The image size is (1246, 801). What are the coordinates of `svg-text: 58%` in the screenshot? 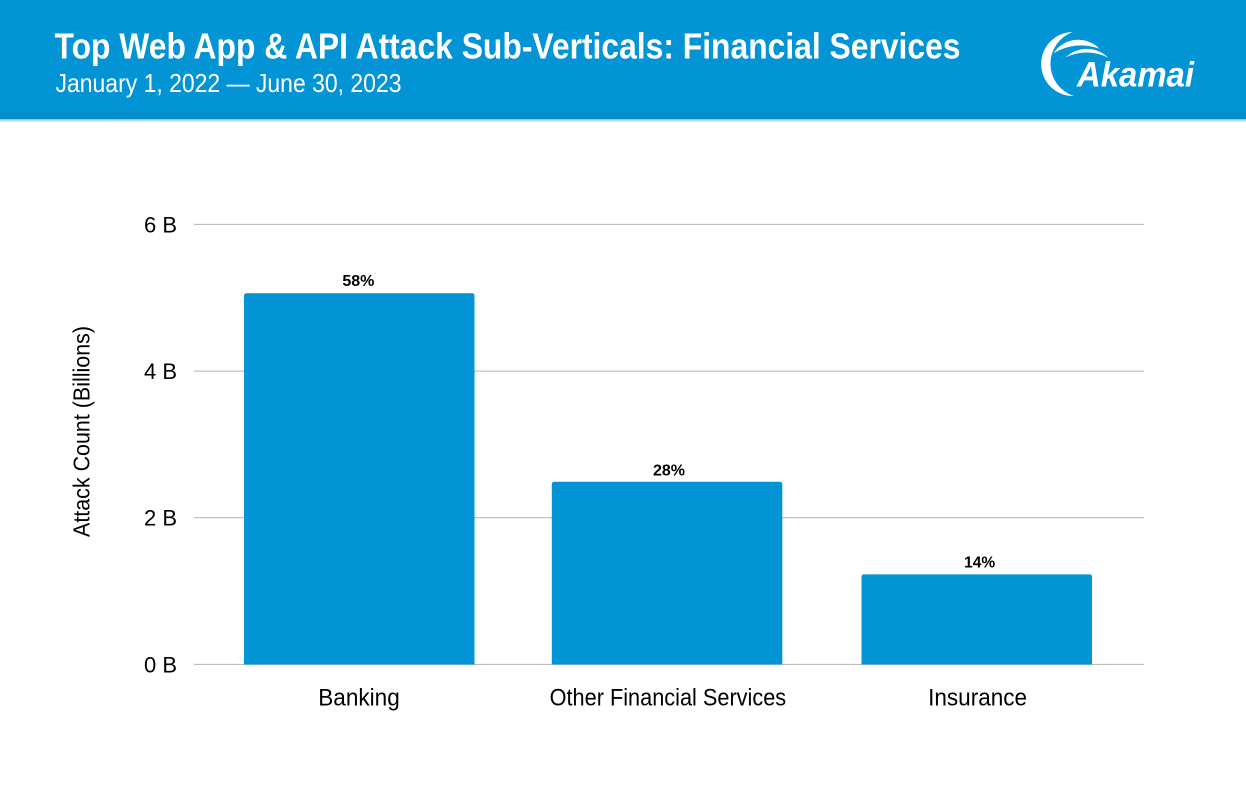 It's located at (358, 281).